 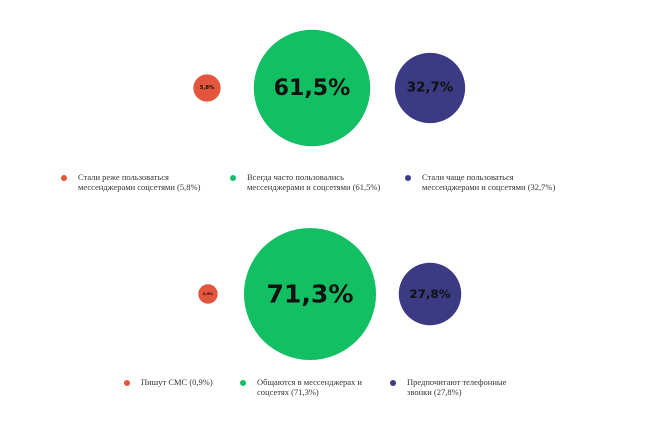 I want to click on bubble-label: 71,3%, so click(x=309, y=294).